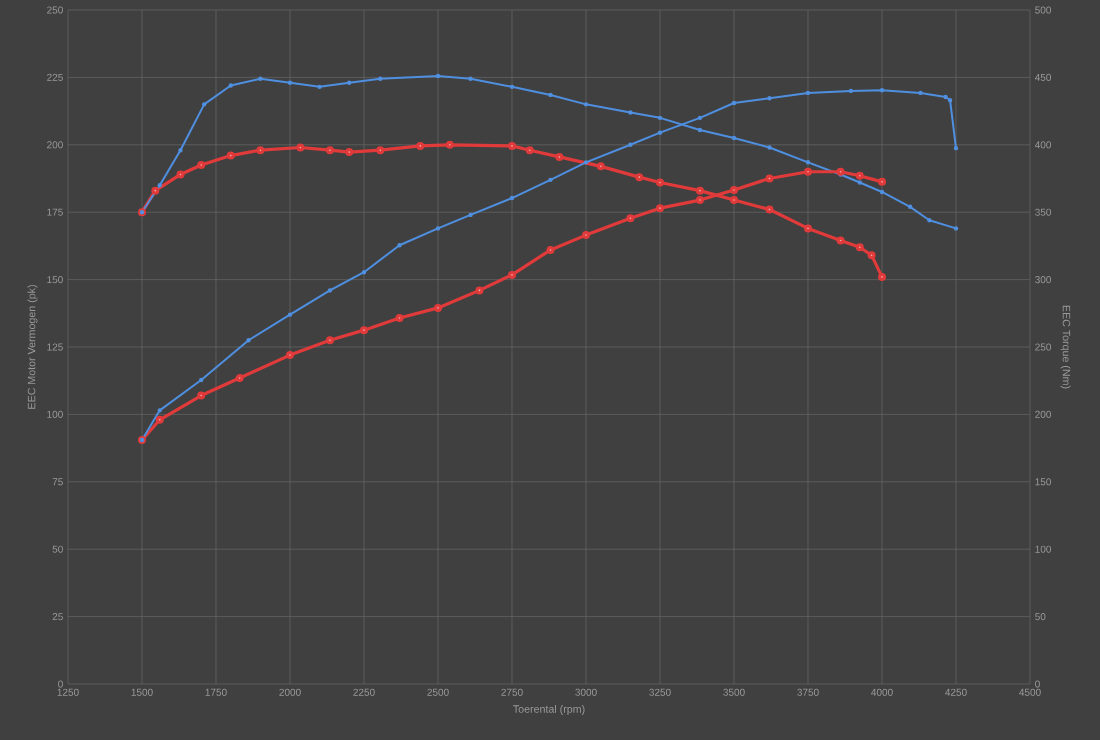 This screenshot has width=1100, height=740. Describe the element at coordinates (55, 145) in the screenshot. I see `y-tick-label: 200` at that location.